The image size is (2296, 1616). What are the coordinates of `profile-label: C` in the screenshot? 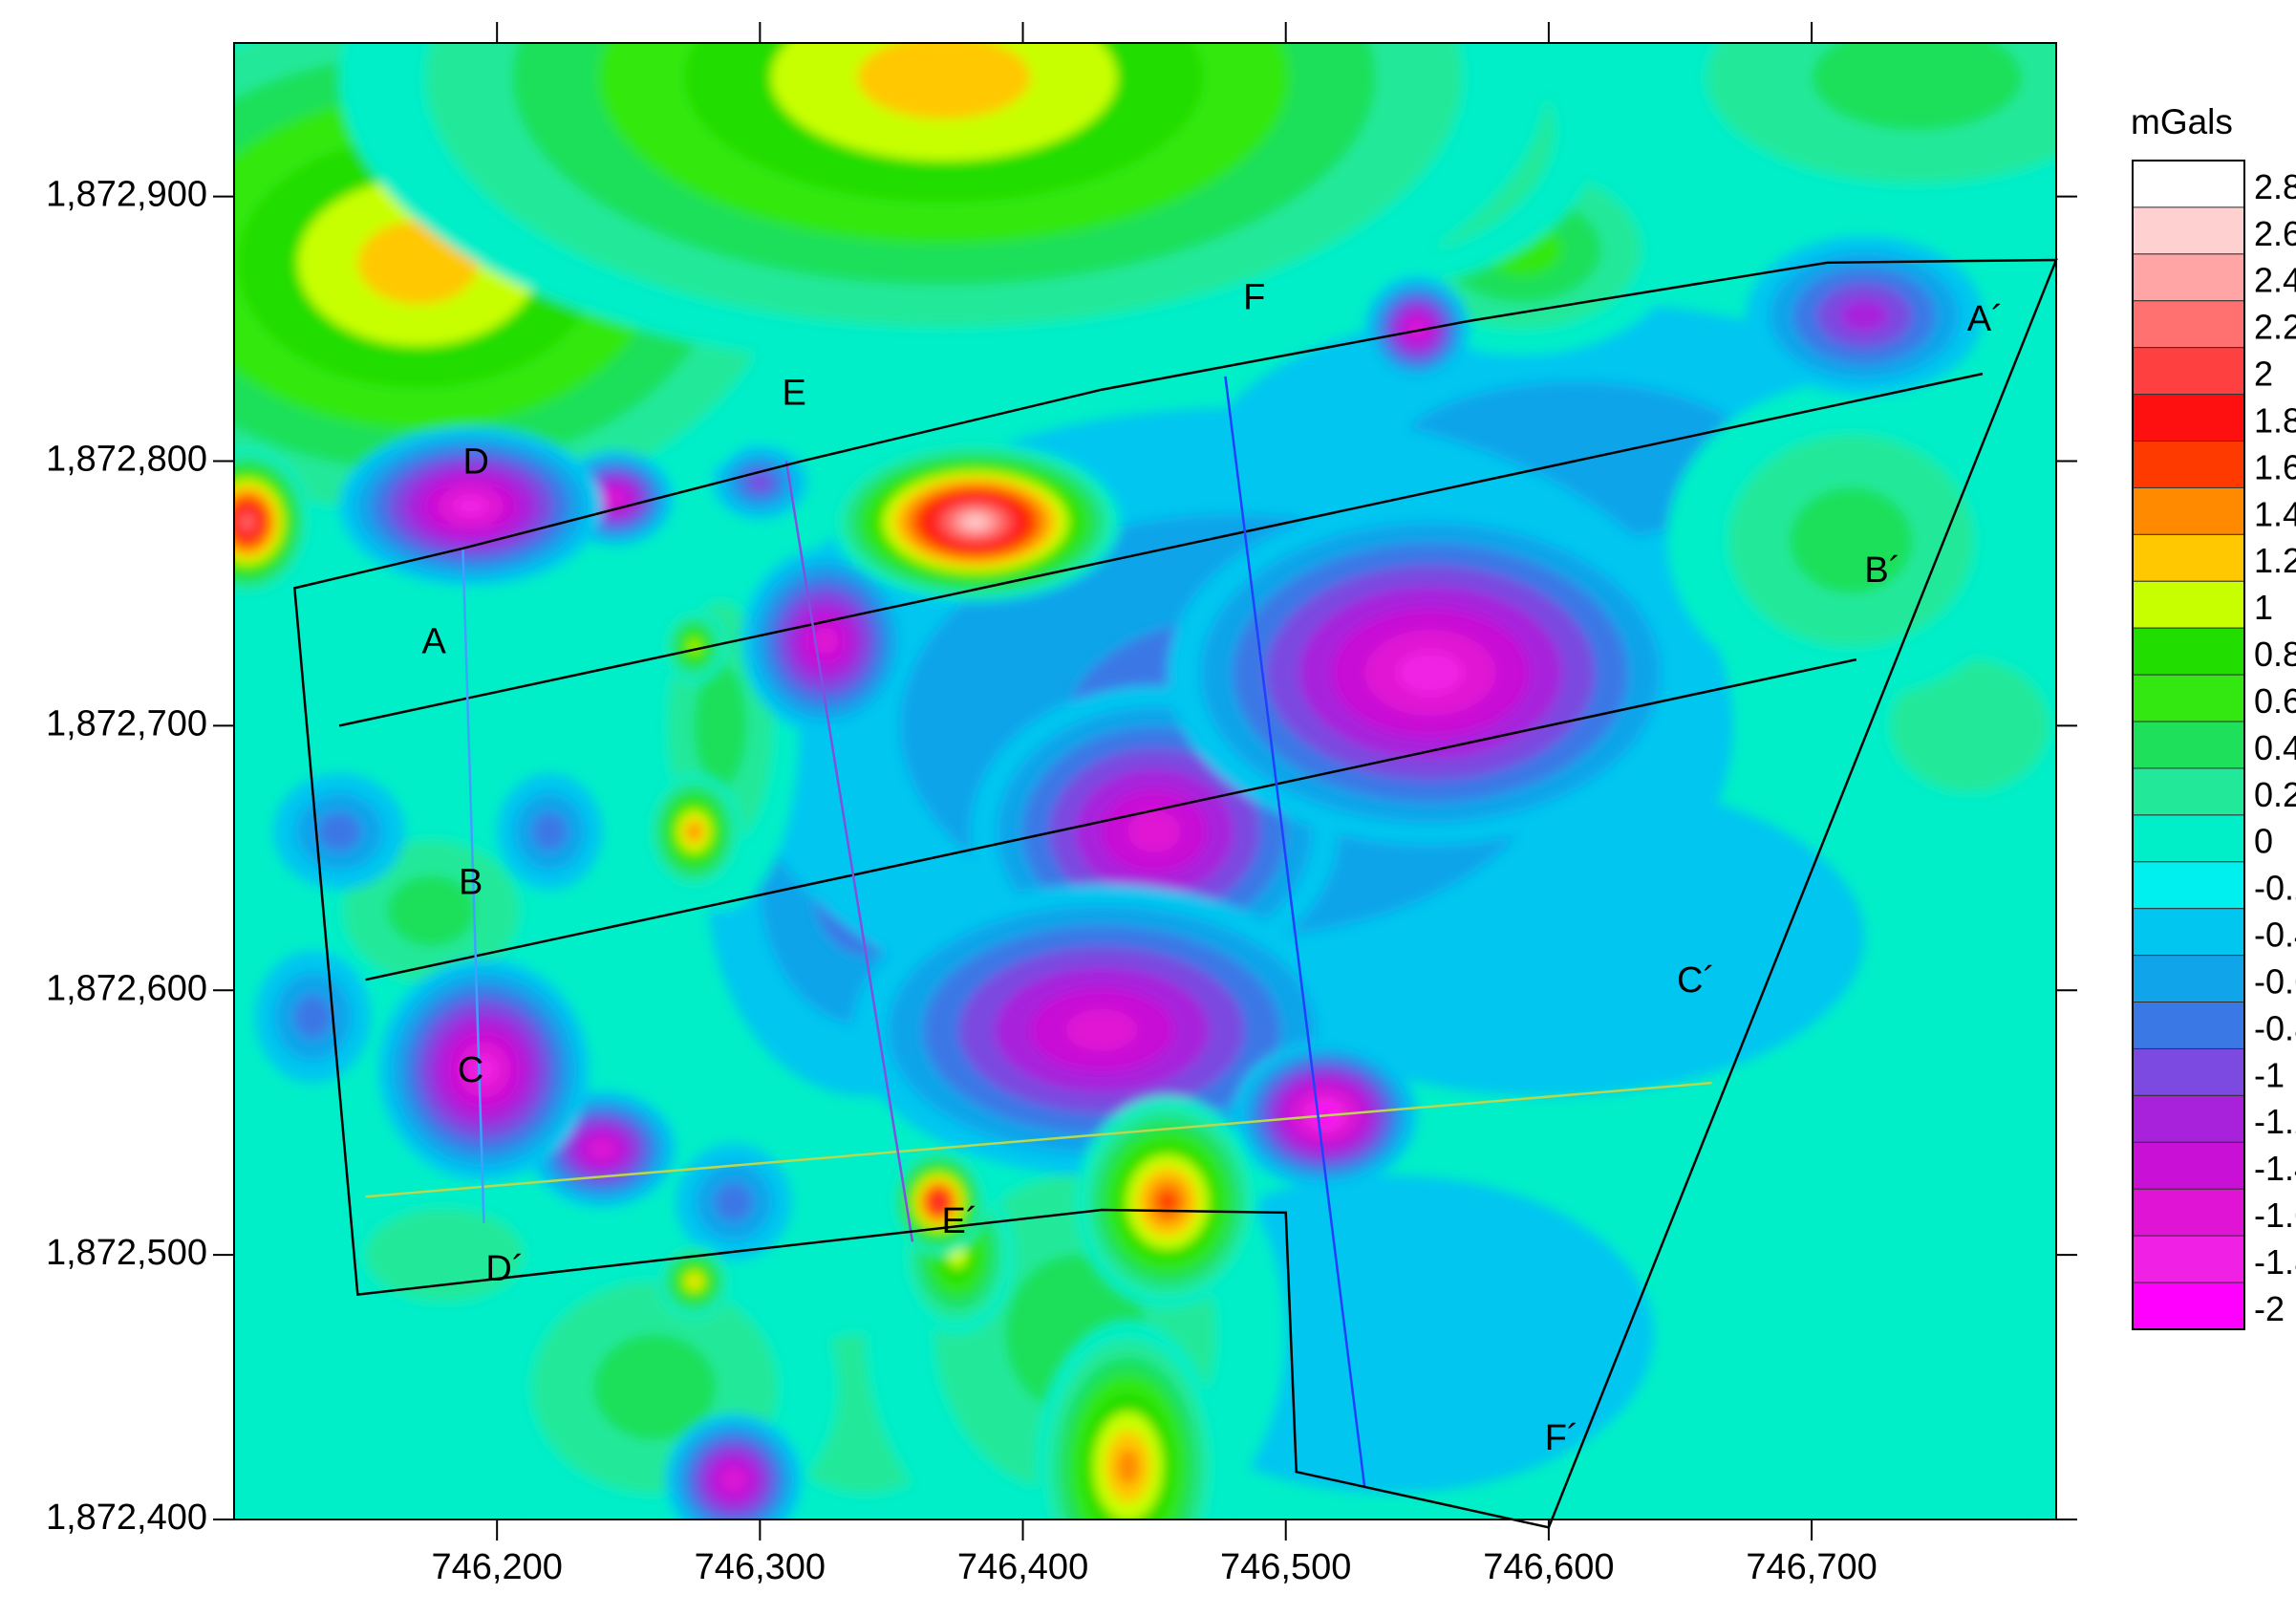 It's located at (471, 1070).